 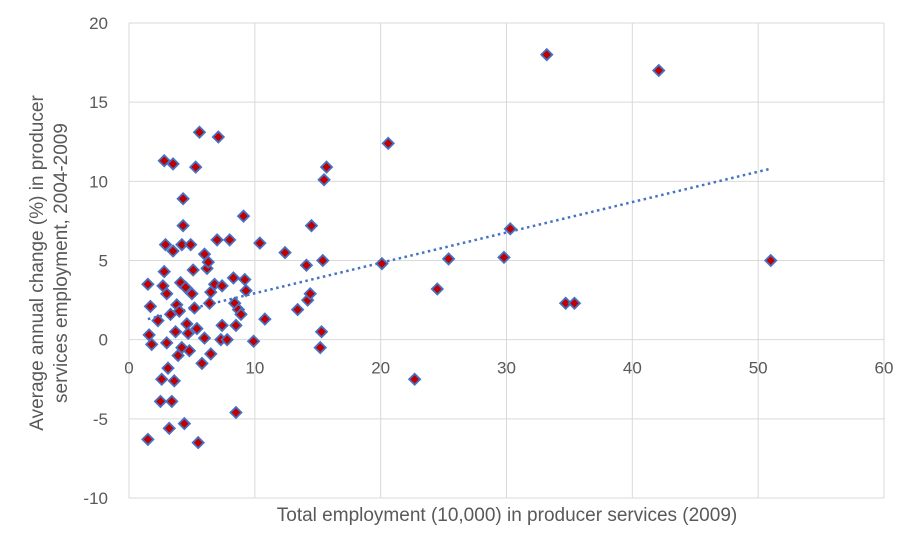 I want to click on y-tick-label: 0, so click(x=103, y=340).